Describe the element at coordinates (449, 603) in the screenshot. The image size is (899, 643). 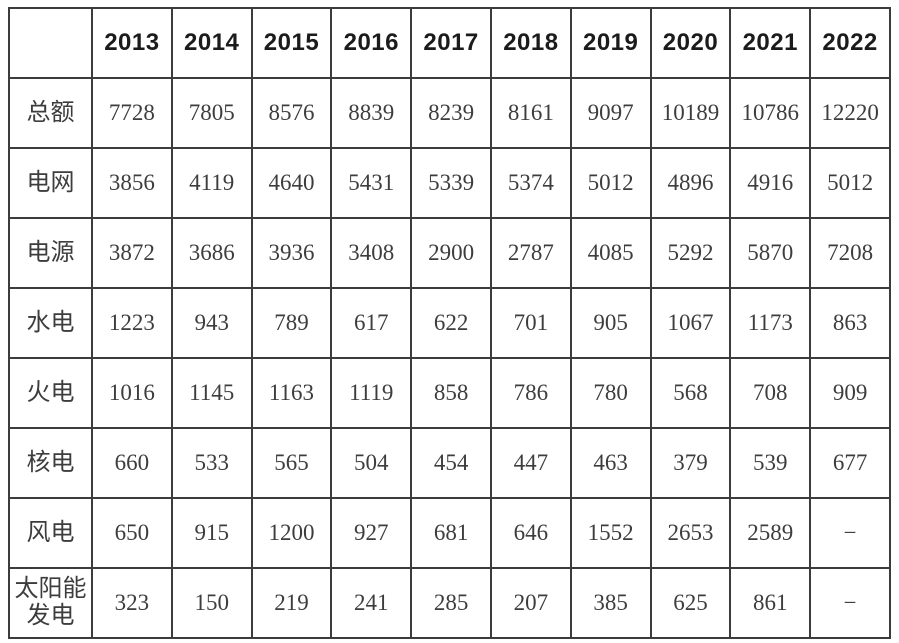
I see `table-row: 太阳能发电 323 150 219 241 285 207 385 625 861−` at that location.